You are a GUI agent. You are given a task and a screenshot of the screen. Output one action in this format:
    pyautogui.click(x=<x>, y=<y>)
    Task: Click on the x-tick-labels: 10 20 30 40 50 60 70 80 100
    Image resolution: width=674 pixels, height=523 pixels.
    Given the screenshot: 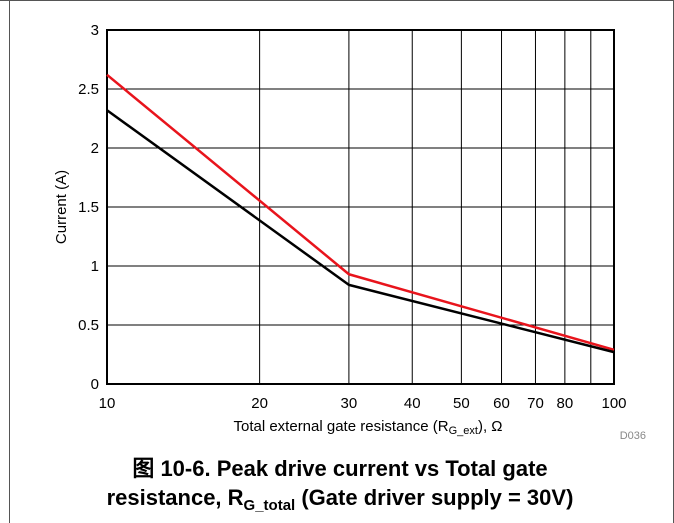 What is the action you would take?
    pyautogui.click(x=363, y=403)
    